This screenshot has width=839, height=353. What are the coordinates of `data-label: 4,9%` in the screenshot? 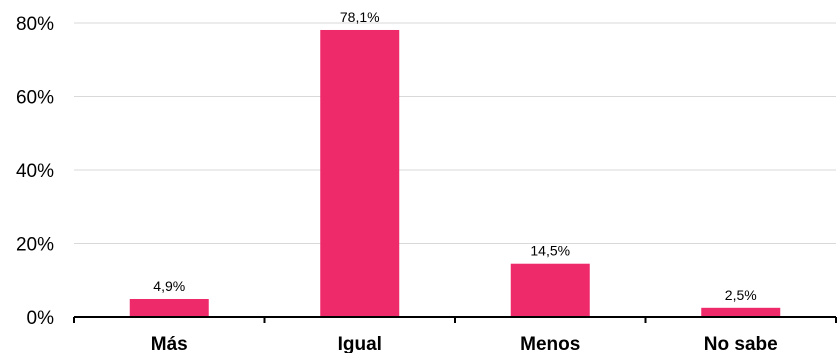 It's located at (169, 286).